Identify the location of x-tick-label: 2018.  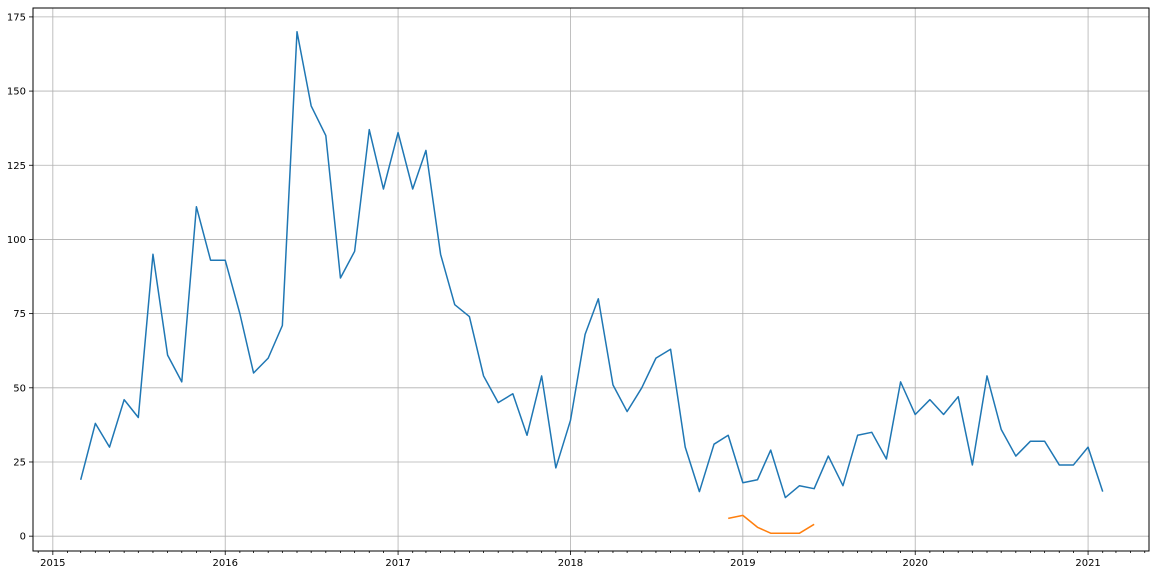
(570, 563).